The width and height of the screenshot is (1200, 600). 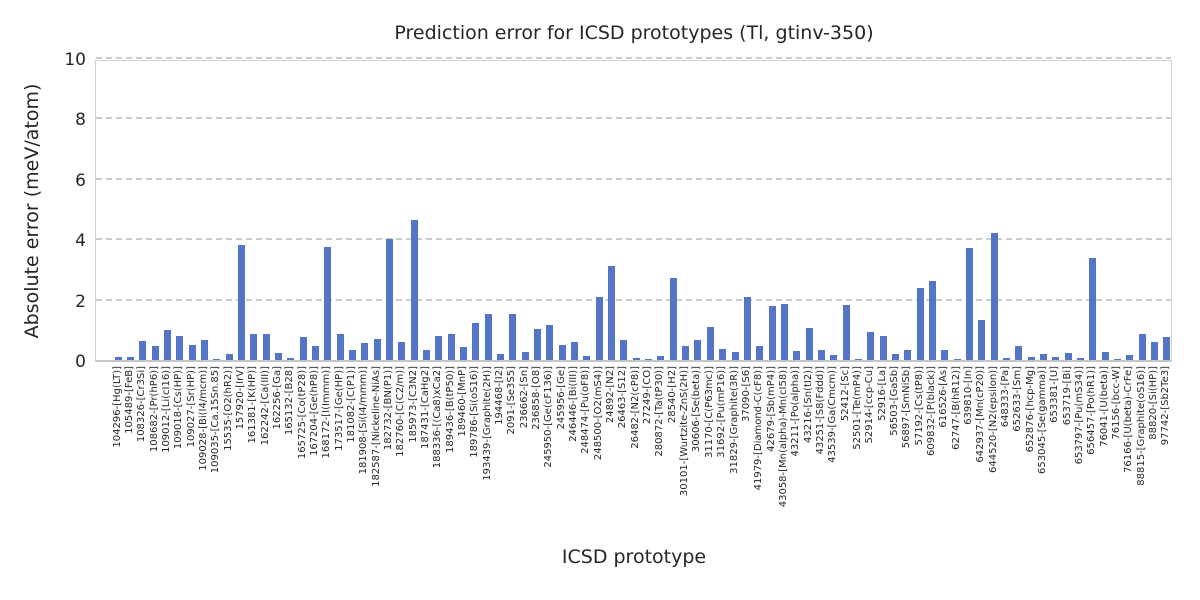 I want to click on x-tick-label: 162256-[Ga], so click(x=277, y=398).